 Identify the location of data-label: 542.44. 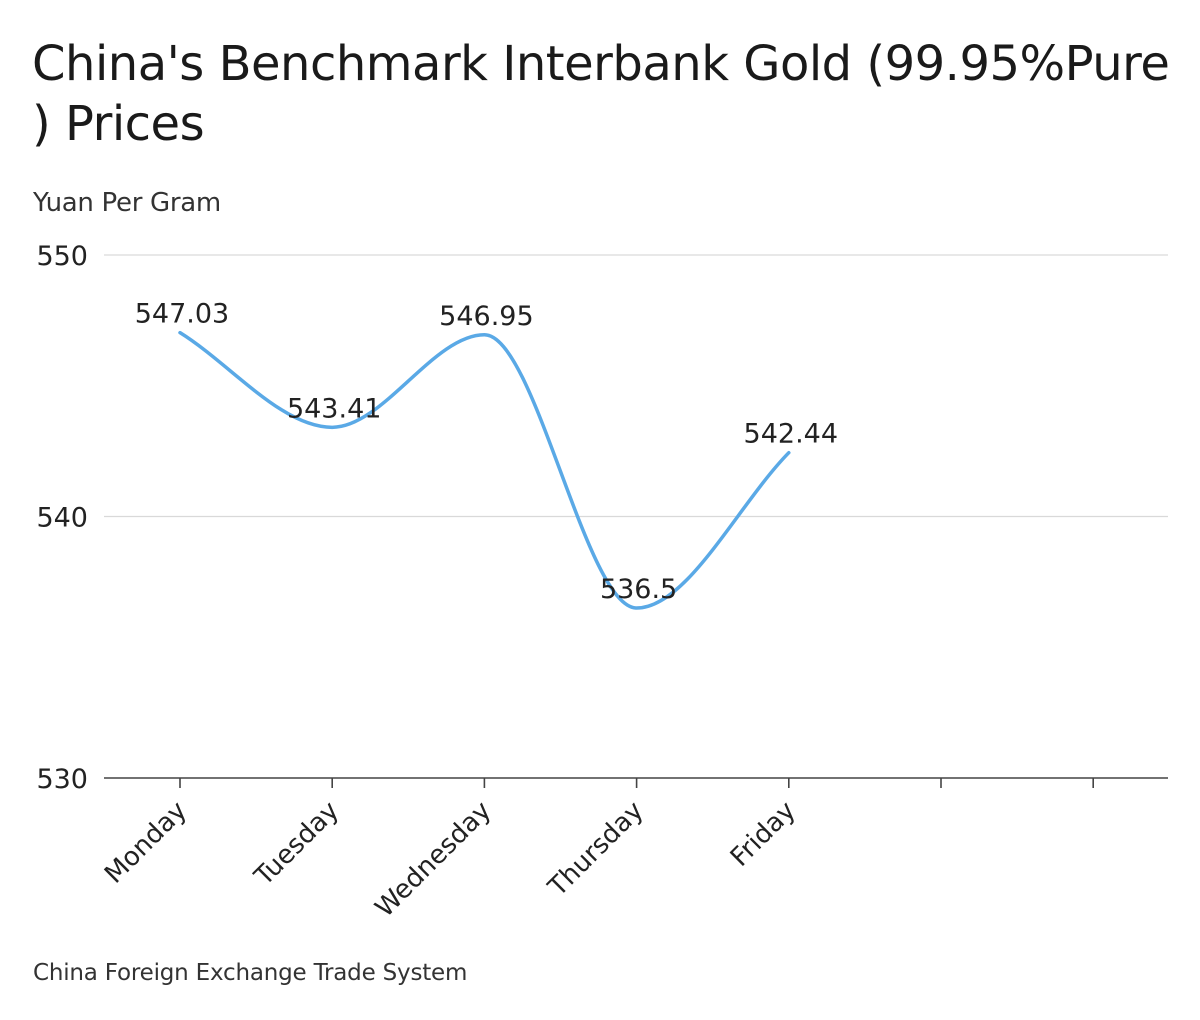
(791, 434).